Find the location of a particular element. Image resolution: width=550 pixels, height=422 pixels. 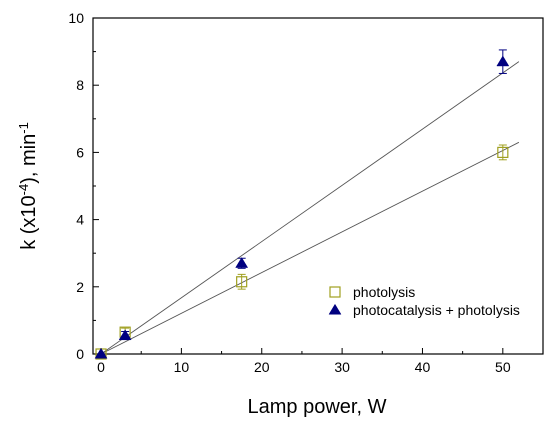

legend-label: photolysis is located at coordinates (384, 292).